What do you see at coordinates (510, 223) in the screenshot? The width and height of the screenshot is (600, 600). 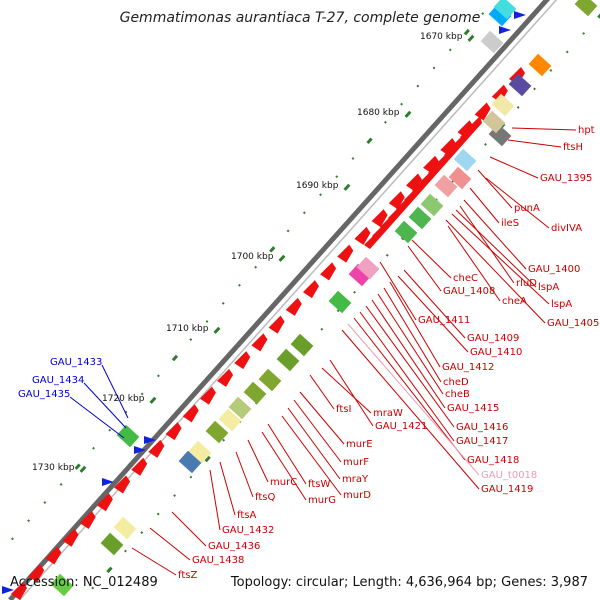 I see `gene-label: ileS` at bounding box center [510, 223].